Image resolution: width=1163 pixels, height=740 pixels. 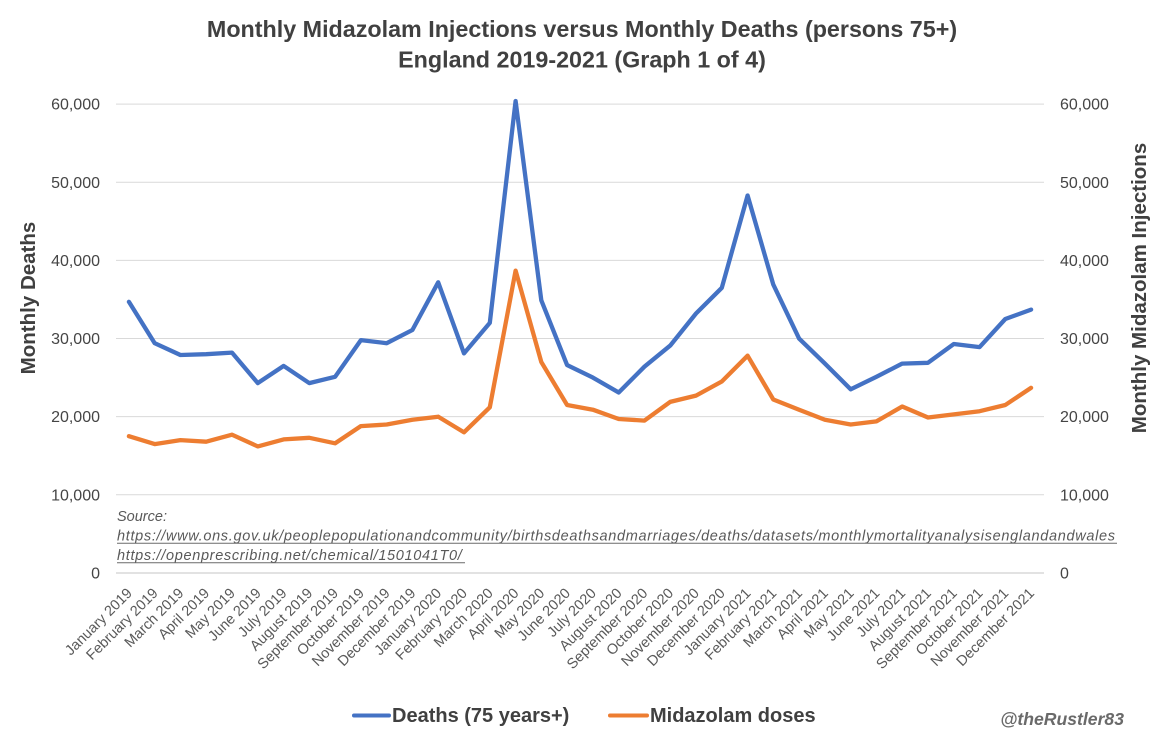 I want to click on svg-text: Source:, so click(x=142, y=517).